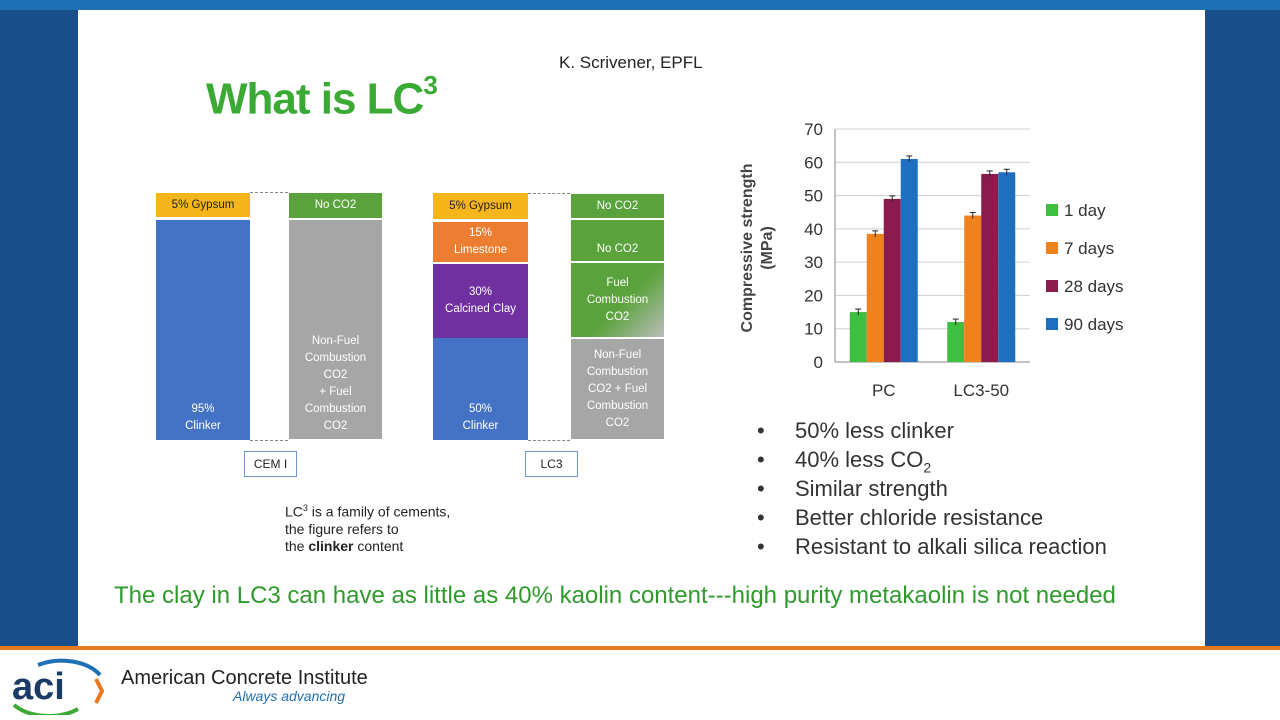  Describe the element at coordinates (480, 301) in the screenshot. I see `lc3-clay-bar: 30% Calcined Clay` at that location.